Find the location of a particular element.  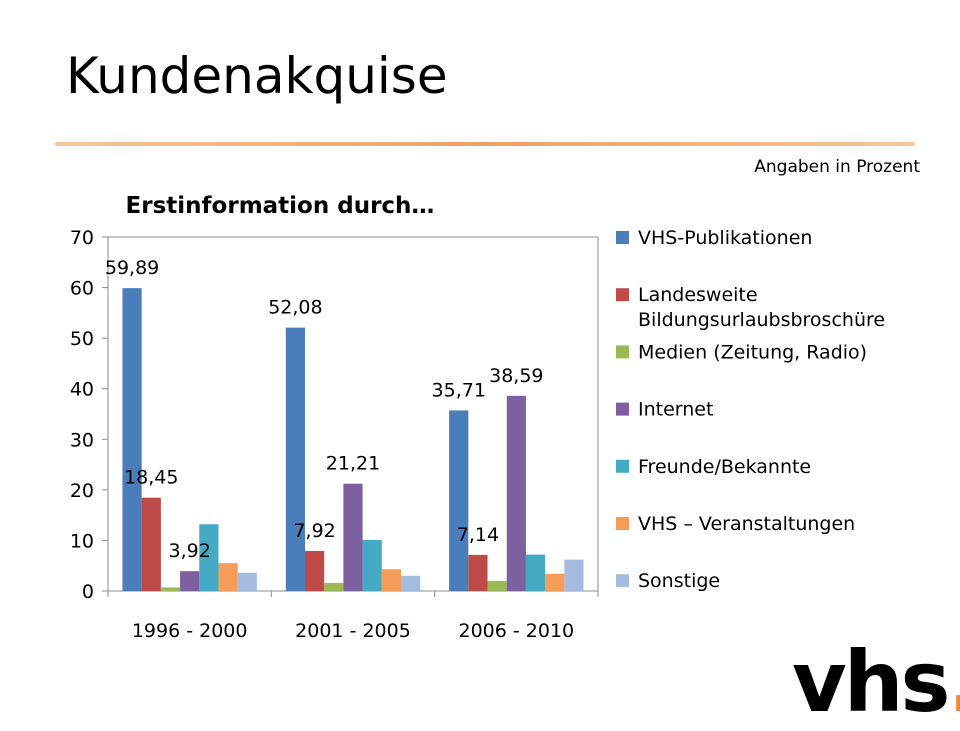

units-note: Angaben in Prozent is located at coordinates (837, 167).